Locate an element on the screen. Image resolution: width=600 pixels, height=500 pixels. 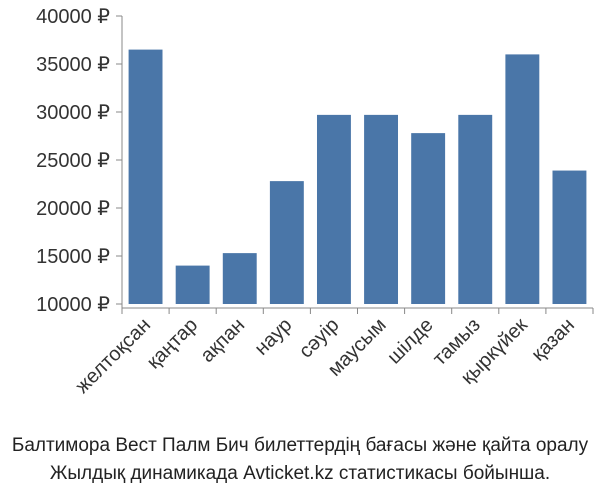
x-tick-label: шілде is located at coordinates (410, 341).